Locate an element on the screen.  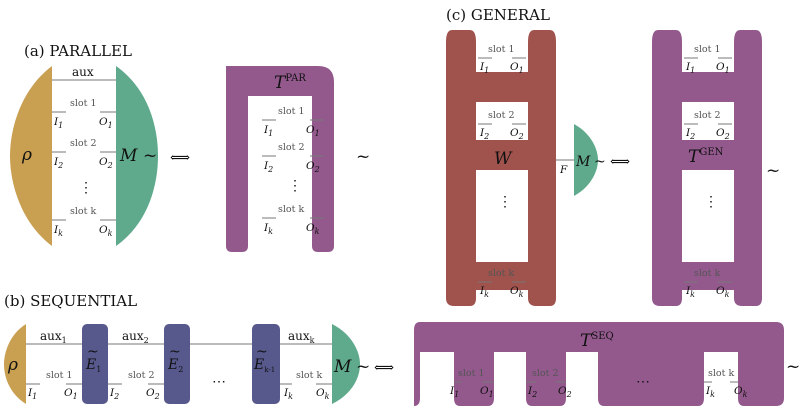
aux-label-k: auxk is located at coordinates (301, 337).